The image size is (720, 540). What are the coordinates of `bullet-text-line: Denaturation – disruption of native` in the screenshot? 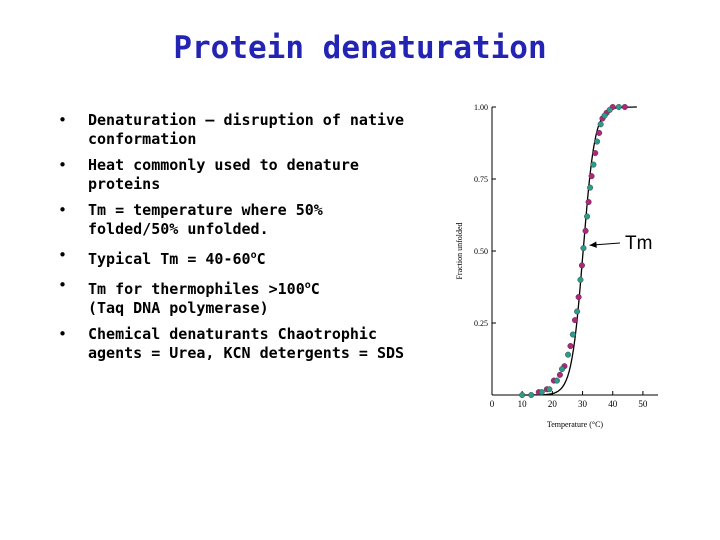 It's located at (246, 120).